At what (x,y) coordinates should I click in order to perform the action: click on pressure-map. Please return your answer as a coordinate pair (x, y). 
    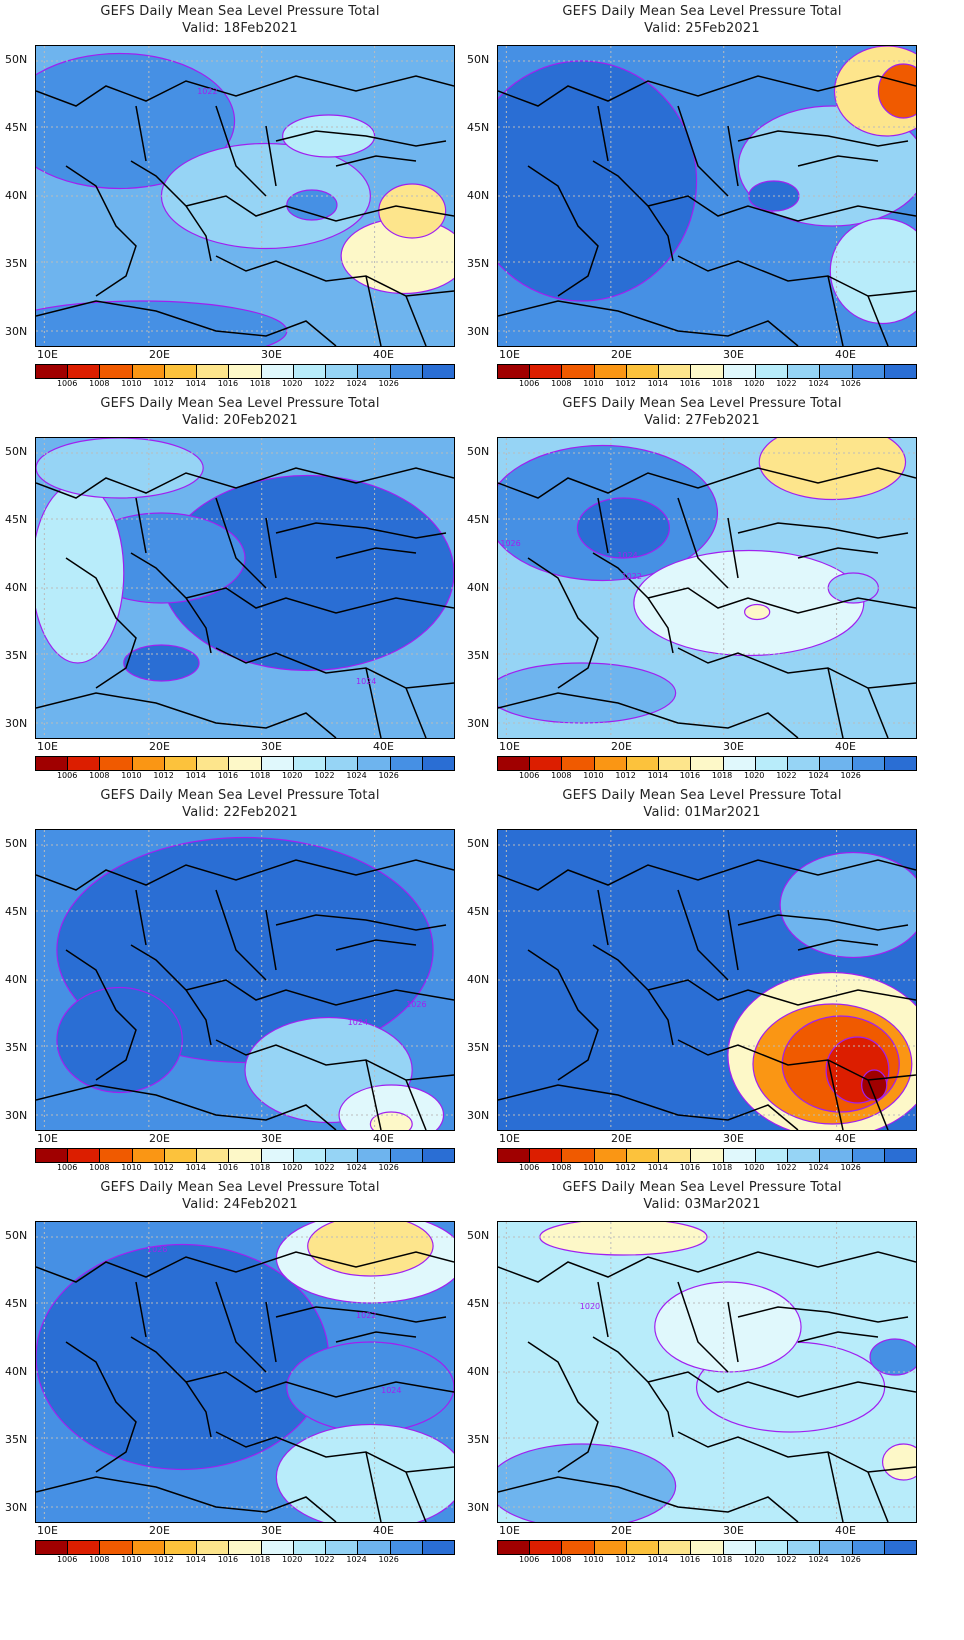
    Looking at the image, I should click on (707, 980).